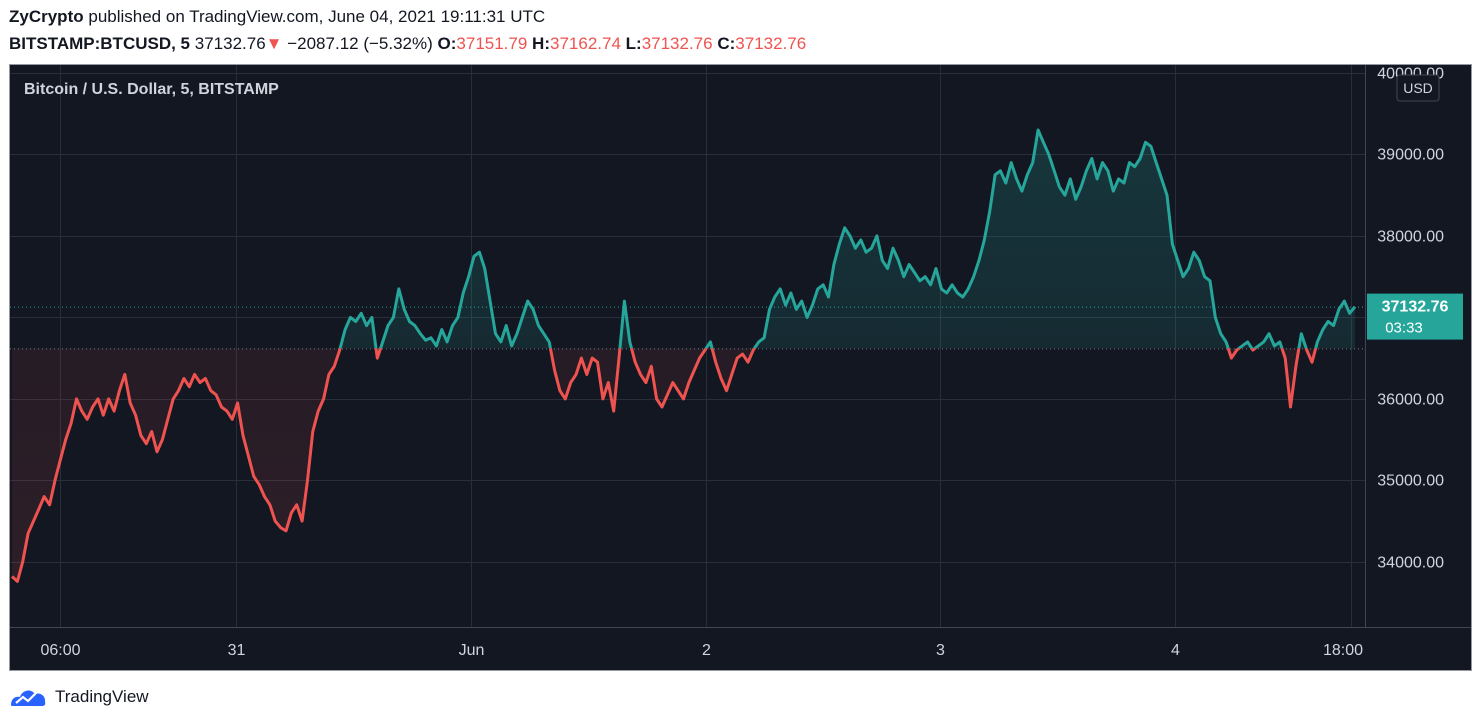 This screenshot has width=1481, height=725. What do you see at coordinates (1404, 328) in the screenshot?
I see `tag-countdown: 03:33` at bounding box center [1404, 328].